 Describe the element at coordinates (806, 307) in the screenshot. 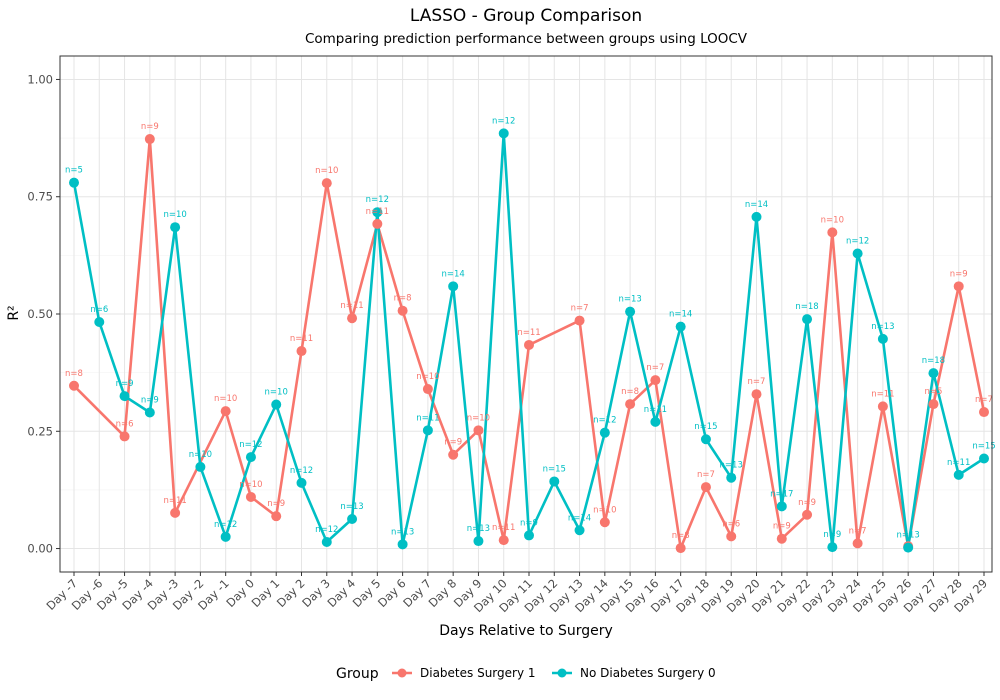

I see `sample-size-label: n=18` at that location.